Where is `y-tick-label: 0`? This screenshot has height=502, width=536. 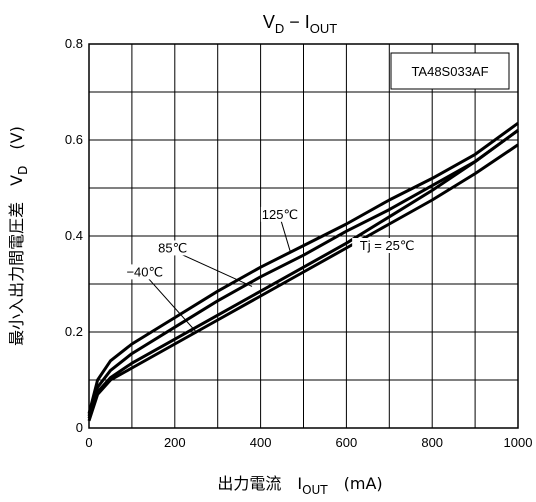
y-tick-label: 0 is located at coordinates (79, 427).